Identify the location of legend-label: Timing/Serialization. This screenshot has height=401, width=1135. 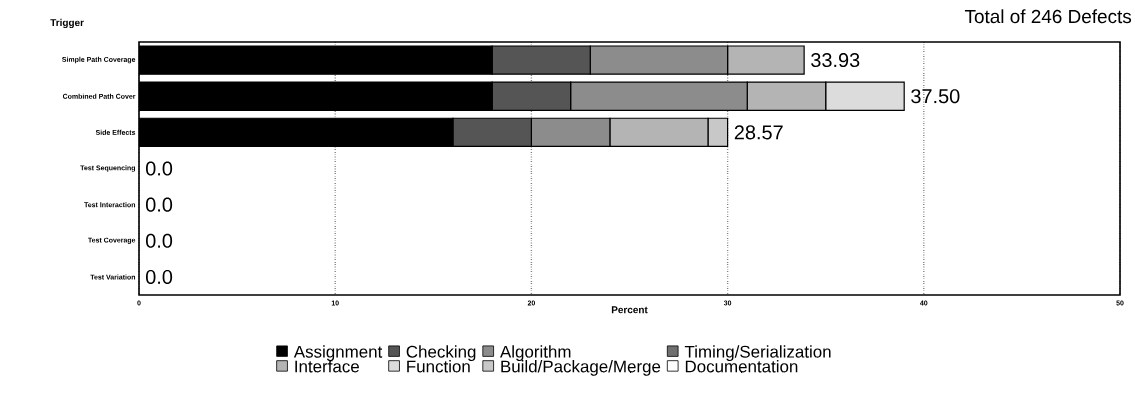
(757, 353).